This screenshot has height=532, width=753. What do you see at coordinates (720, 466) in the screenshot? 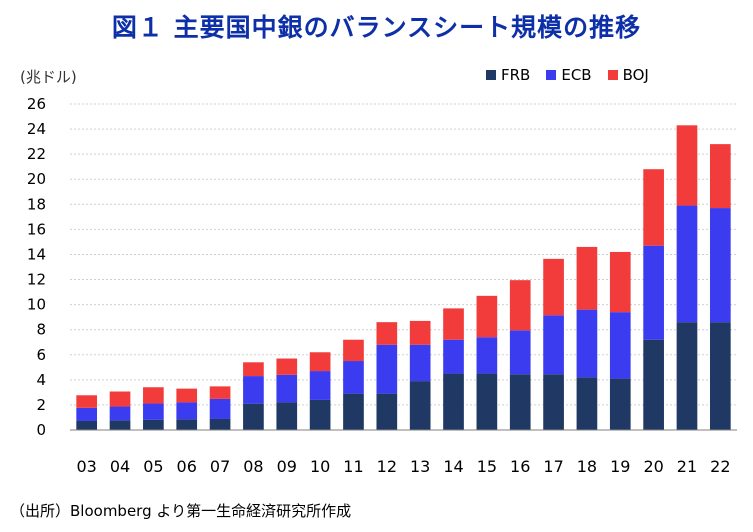
I see `x-tick-label: 22` at bounding box center [720, 466].